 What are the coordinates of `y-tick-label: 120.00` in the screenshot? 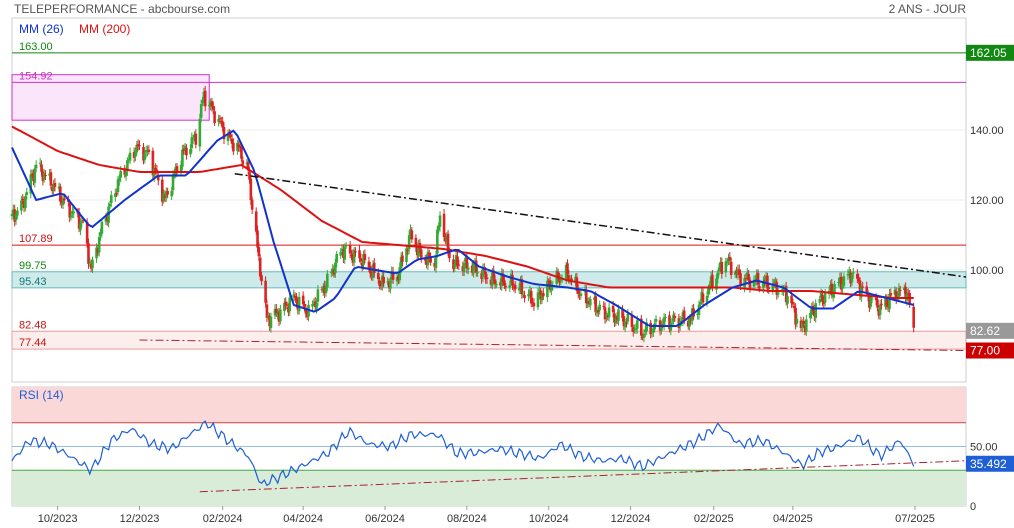 It's located at (987, 201).